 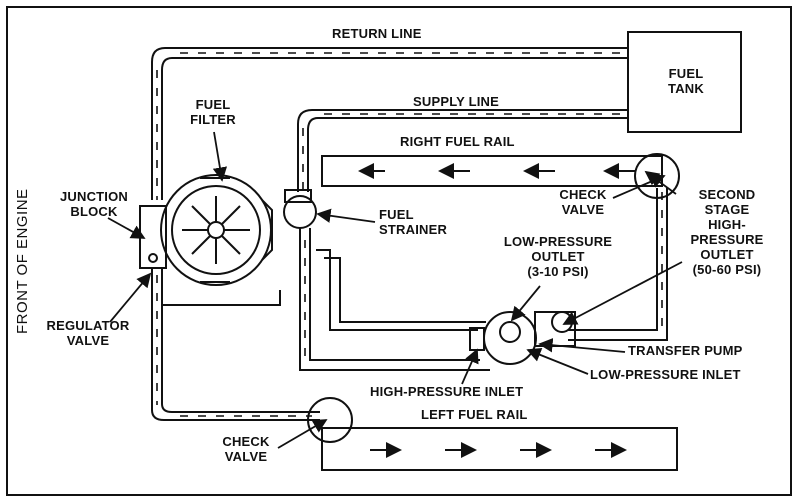 I want to click on front-of-engine-label: FRONT OF ENGINE, so click(x=22, y=261).